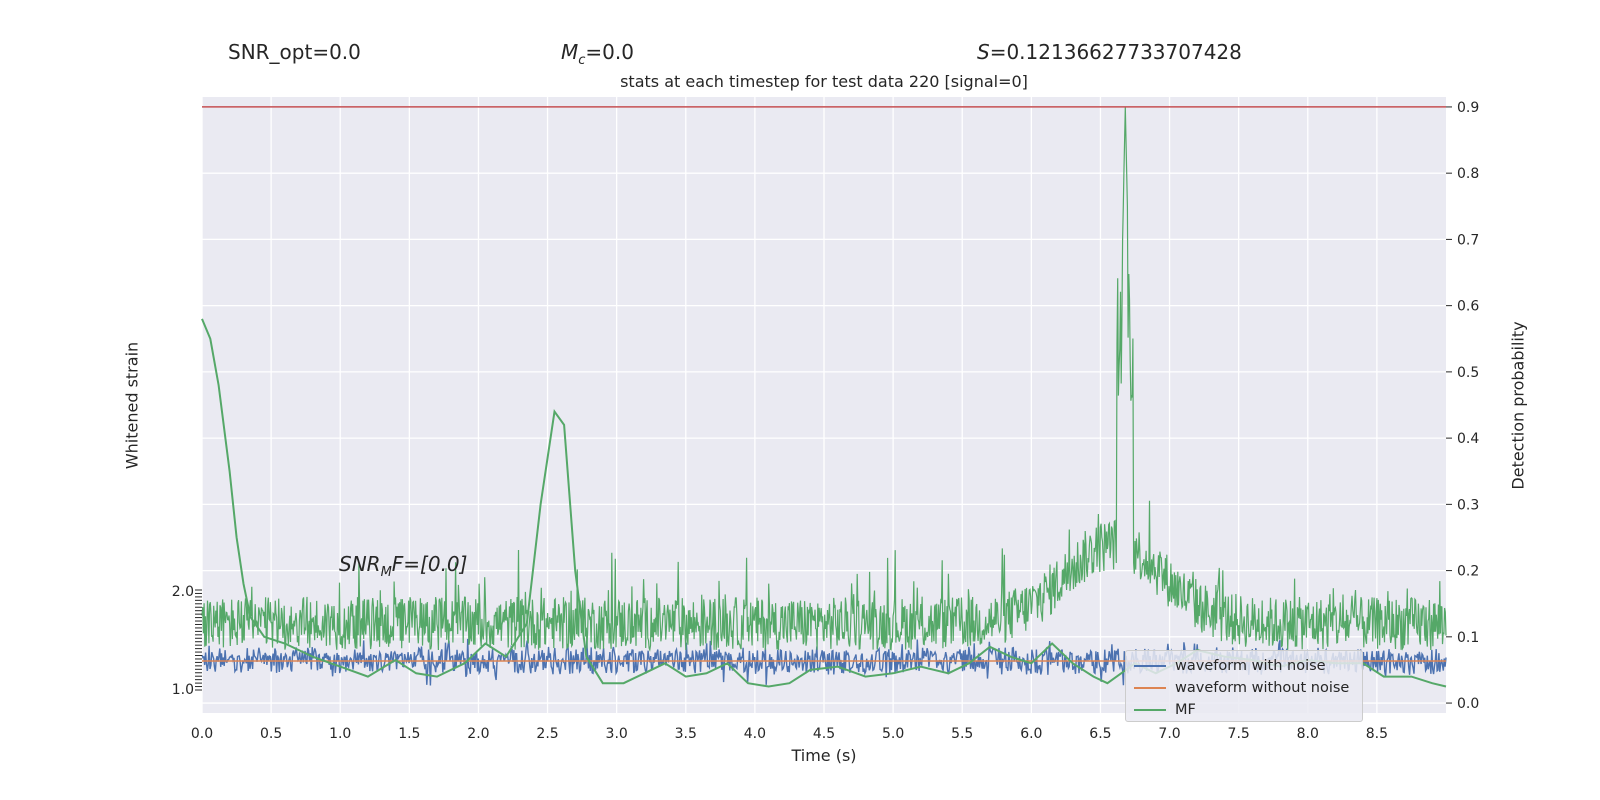 This screenshot has width=1600, height=800. What do you see at coordinates (547, 734) in the screenshot?
I see `x-tick-label: 2.5` at bounding box center [547, 734].